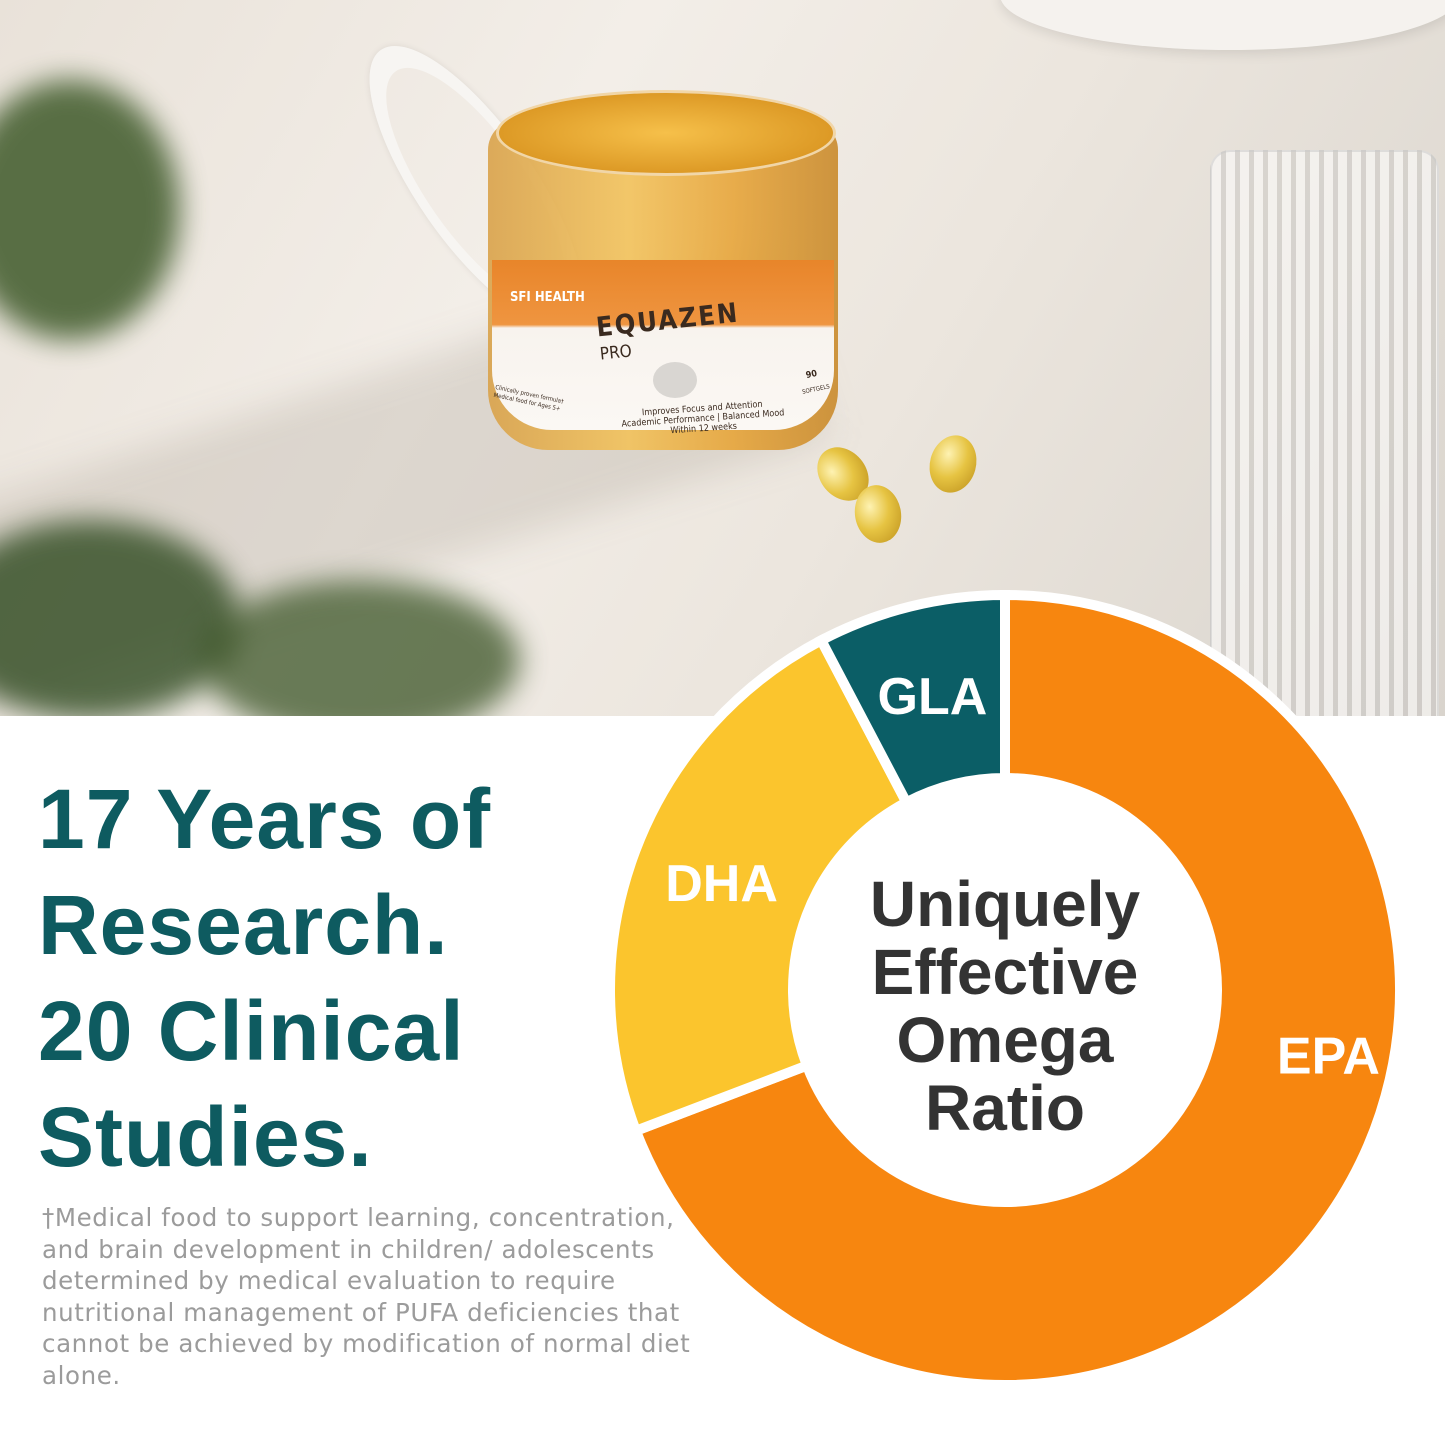 The image size is (1445, 1445). What do you see at coordinates (265, 819) in the screenshot?
I see `headline-line: 17 Years of` at bounding box center [265, 819].